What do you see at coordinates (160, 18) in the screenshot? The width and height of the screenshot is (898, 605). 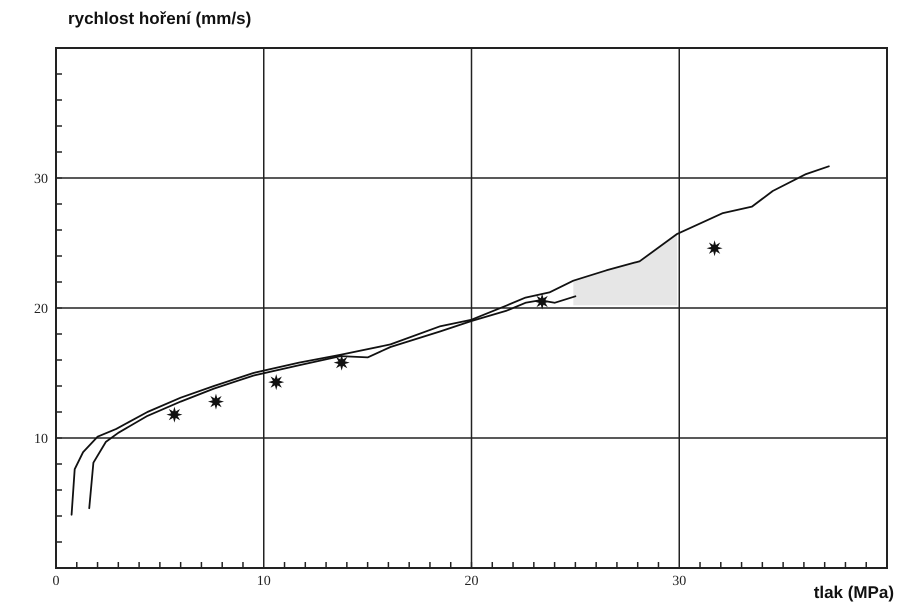 I see `y-axis-title: rychlost hoření (mm/s)` at bounding box center [160, 18].